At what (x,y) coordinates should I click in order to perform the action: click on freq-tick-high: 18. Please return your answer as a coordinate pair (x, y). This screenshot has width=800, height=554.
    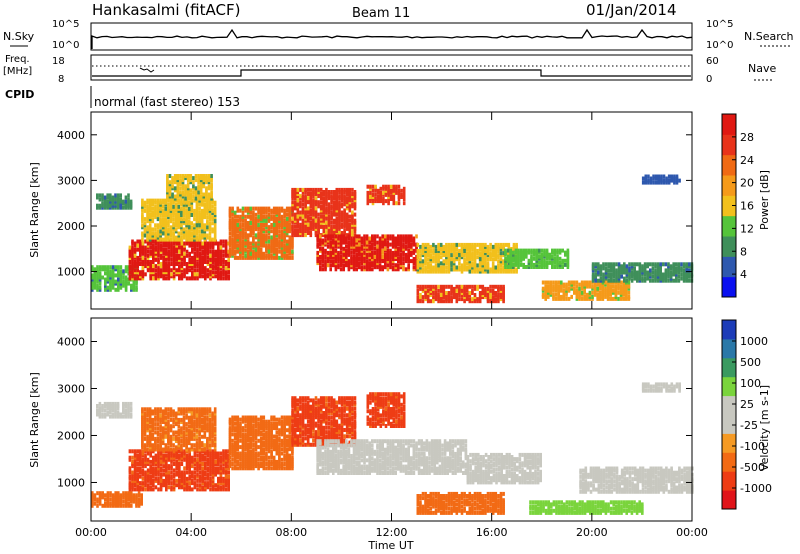
    Looking at the image, I should click on (58, 61).